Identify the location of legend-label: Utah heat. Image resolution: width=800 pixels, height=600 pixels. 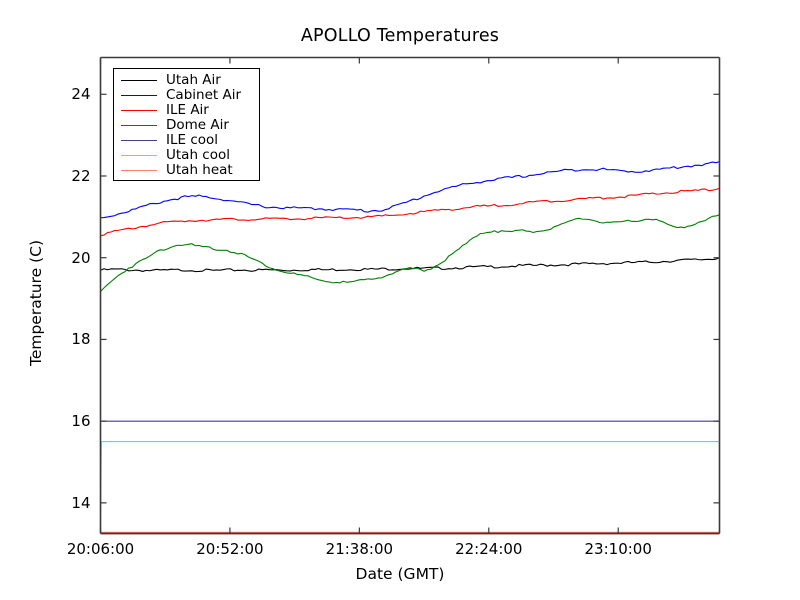
(199, 170).